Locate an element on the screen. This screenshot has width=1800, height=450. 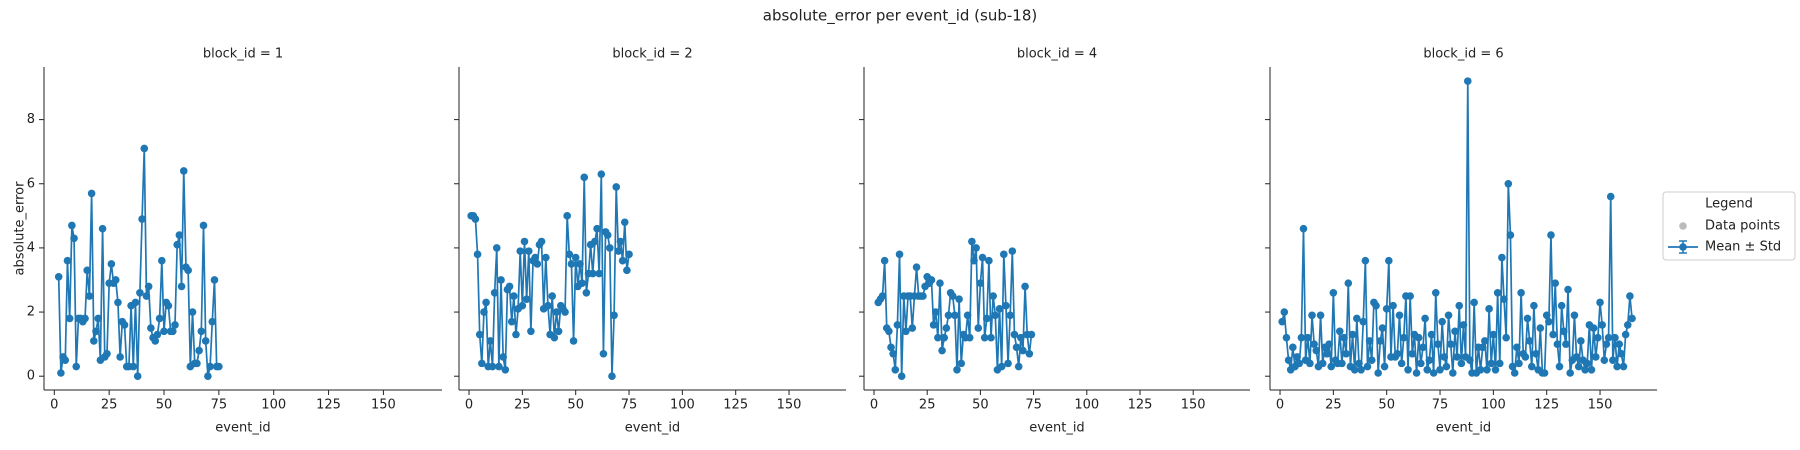
x-tick-label: 25 is located at coordinates (522, 405).